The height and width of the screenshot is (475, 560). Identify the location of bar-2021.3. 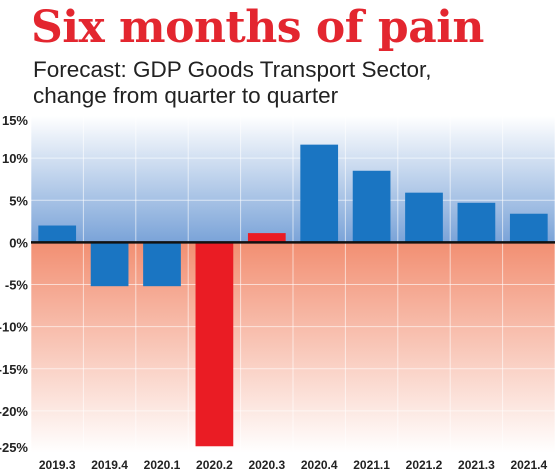
(476, 222).